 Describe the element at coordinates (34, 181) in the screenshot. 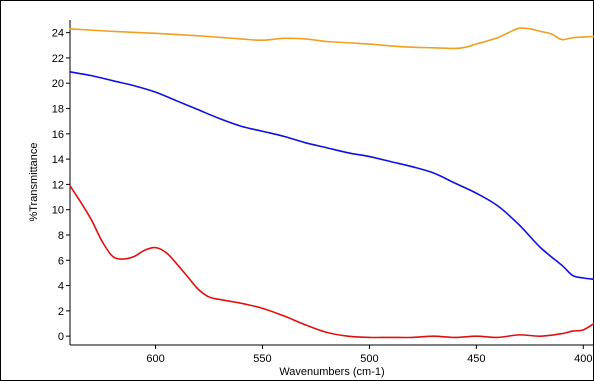

I see `y-axis-title: %Transmittance` at that location.